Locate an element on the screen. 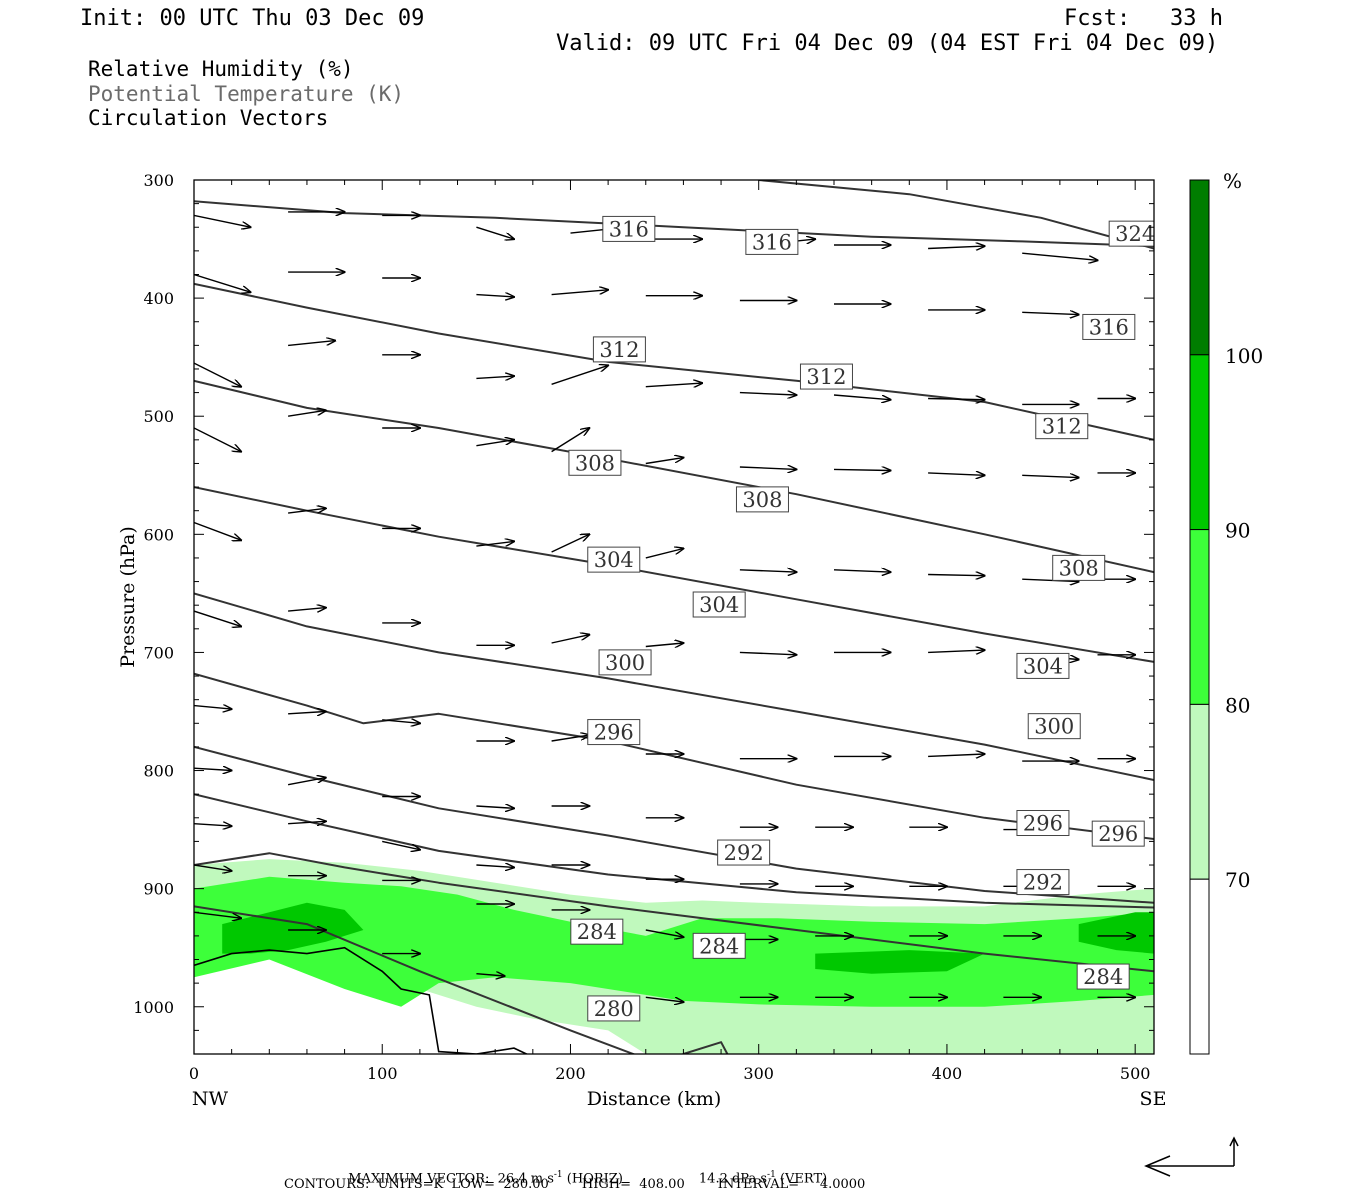  theta-label-2: 324 is located at coordinates (1135, 234).